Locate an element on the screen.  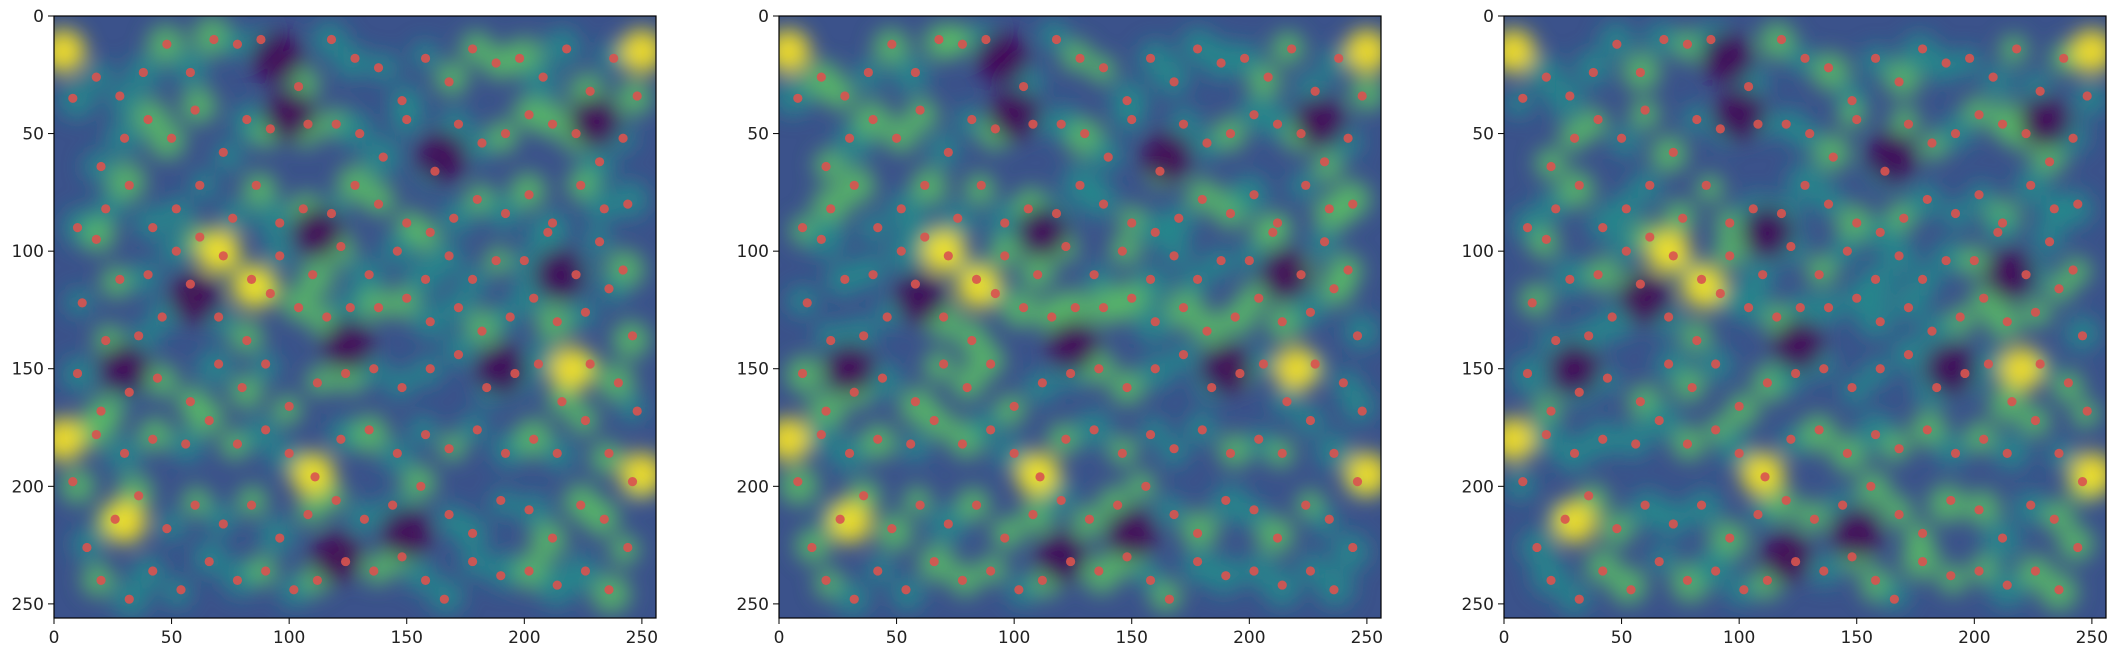
y-tick-label: 200 is located at coordinates (753, 487).